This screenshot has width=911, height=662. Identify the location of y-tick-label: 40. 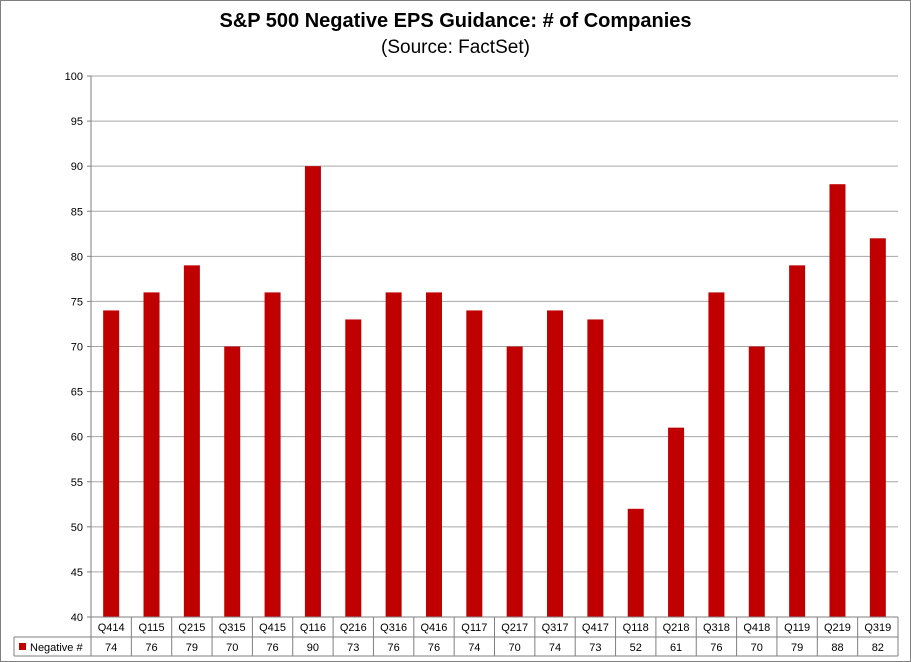
(77, 618).